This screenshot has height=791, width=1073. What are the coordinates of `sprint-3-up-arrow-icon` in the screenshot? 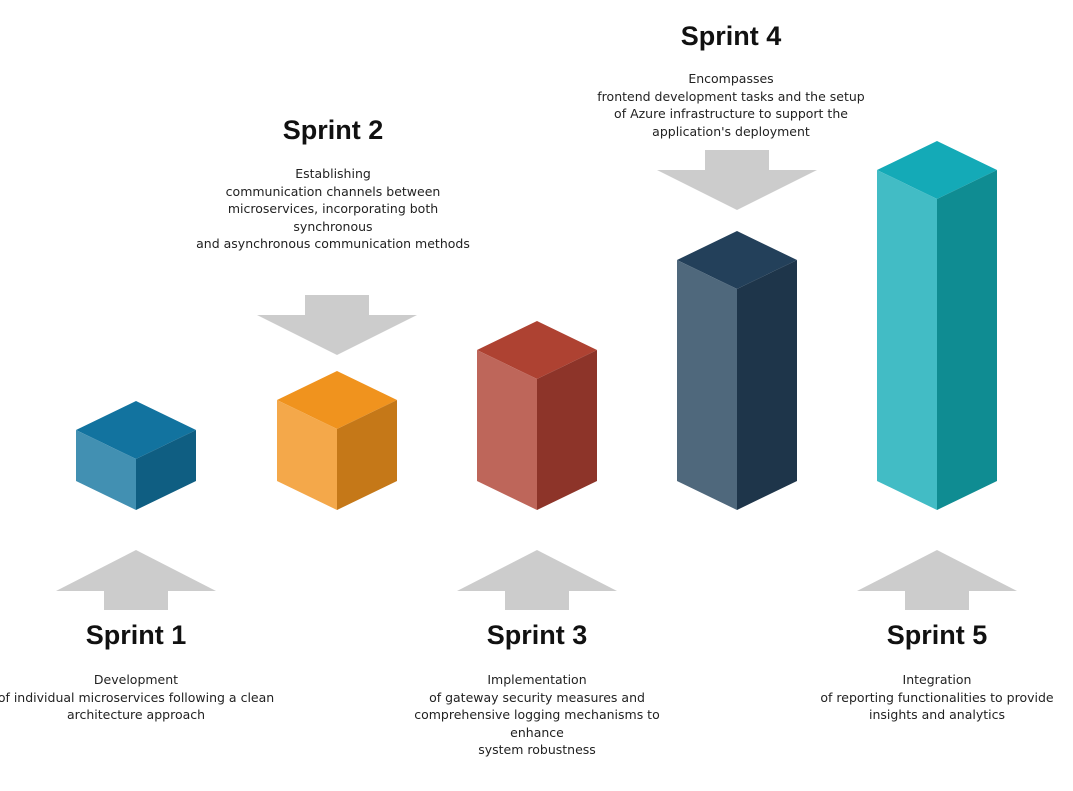 It's located at (537, 580).